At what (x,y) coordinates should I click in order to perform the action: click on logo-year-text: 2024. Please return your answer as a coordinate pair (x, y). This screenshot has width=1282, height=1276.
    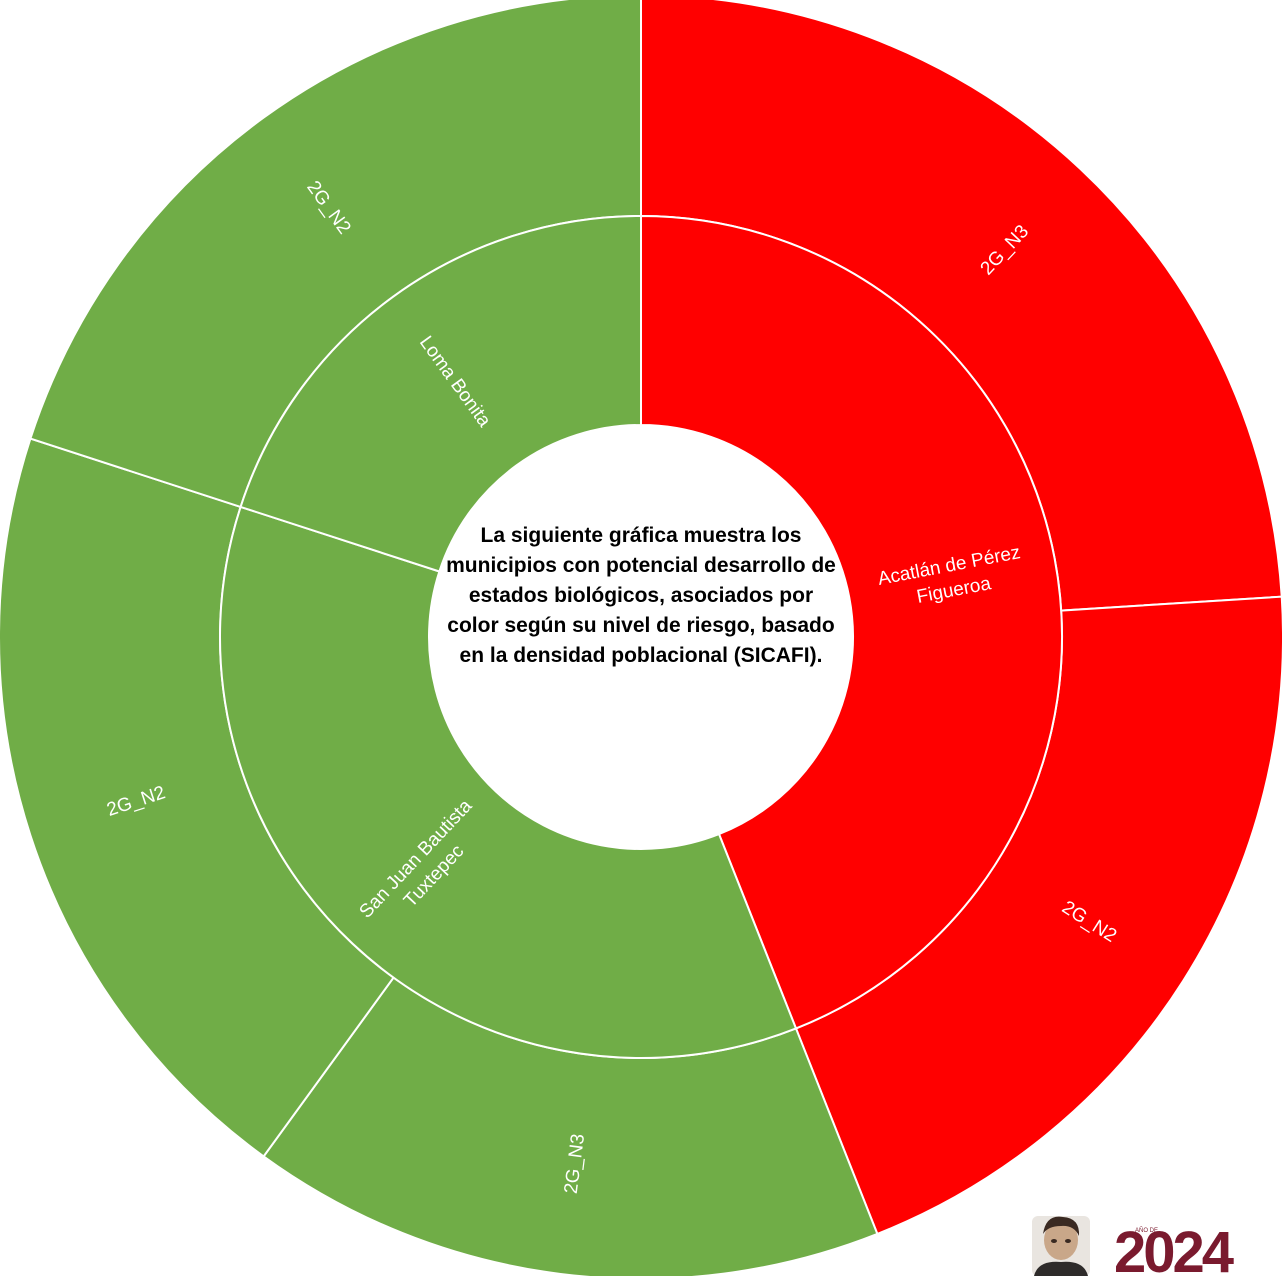
    Looking at the image, I should click on (1174, 1248).